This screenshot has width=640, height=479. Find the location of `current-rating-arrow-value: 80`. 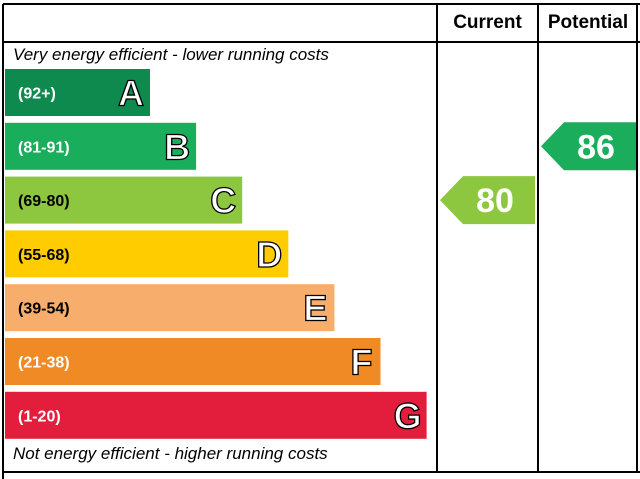

current-rating-arrow-value: 80 is located at coordinates (495, 201).